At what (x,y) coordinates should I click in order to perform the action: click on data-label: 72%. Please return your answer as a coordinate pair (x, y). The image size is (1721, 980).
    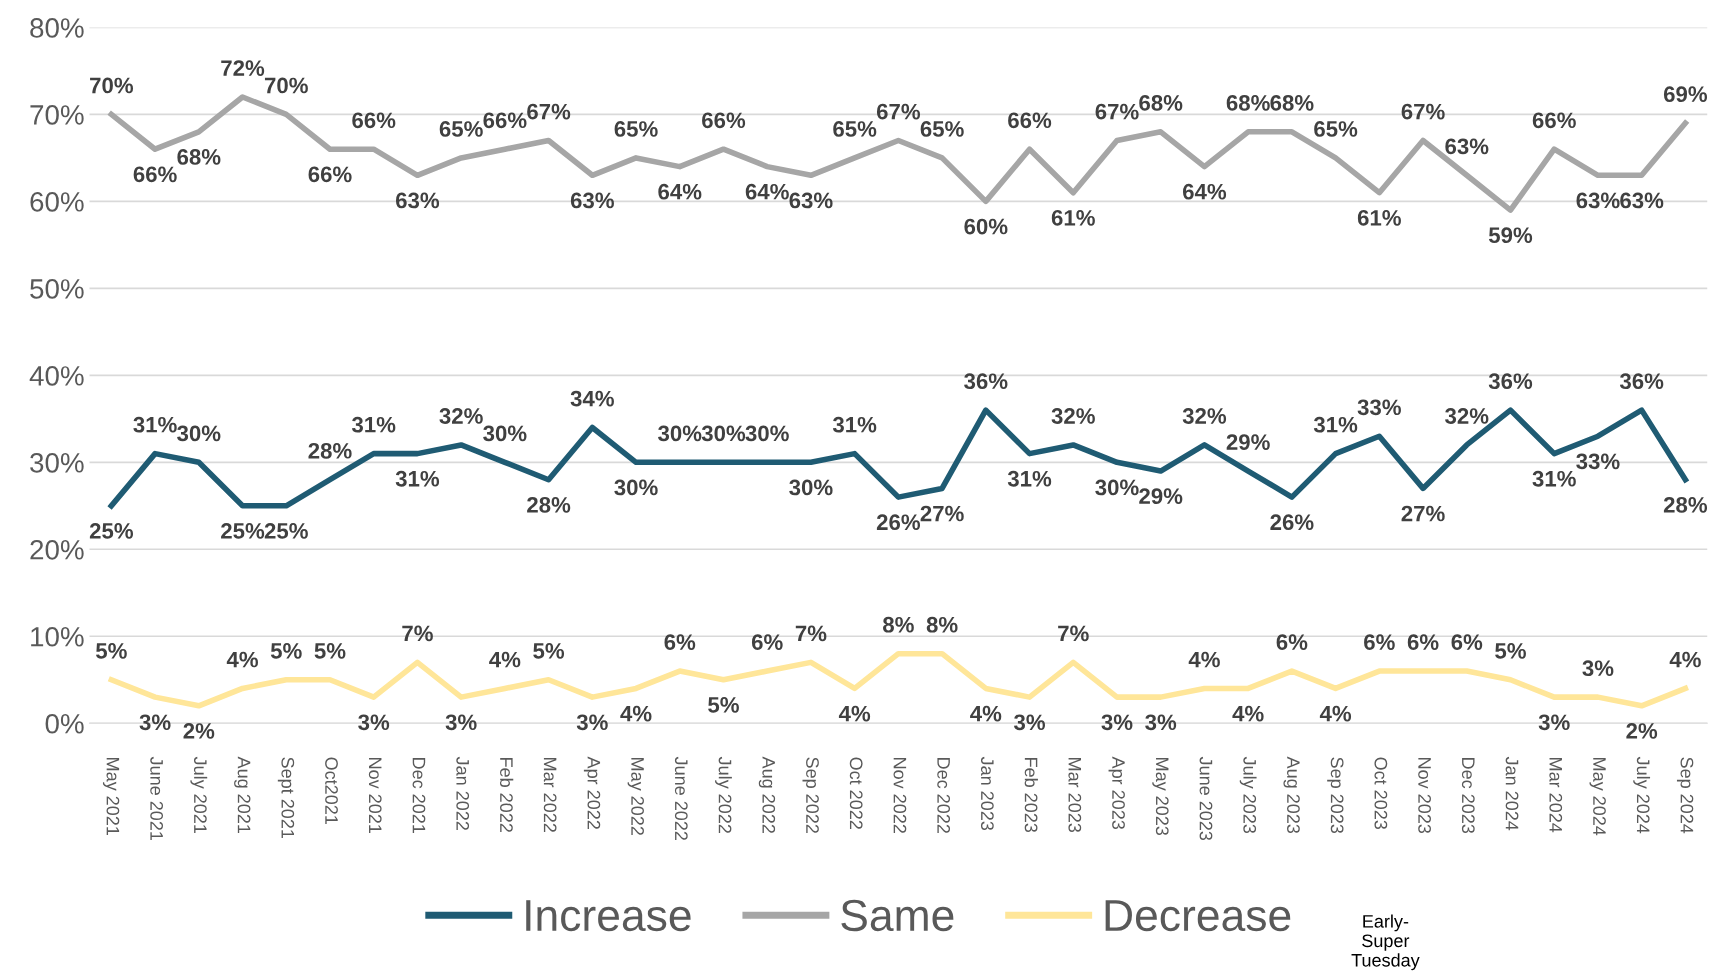
    Looking at the image, I should click on (243, 68).